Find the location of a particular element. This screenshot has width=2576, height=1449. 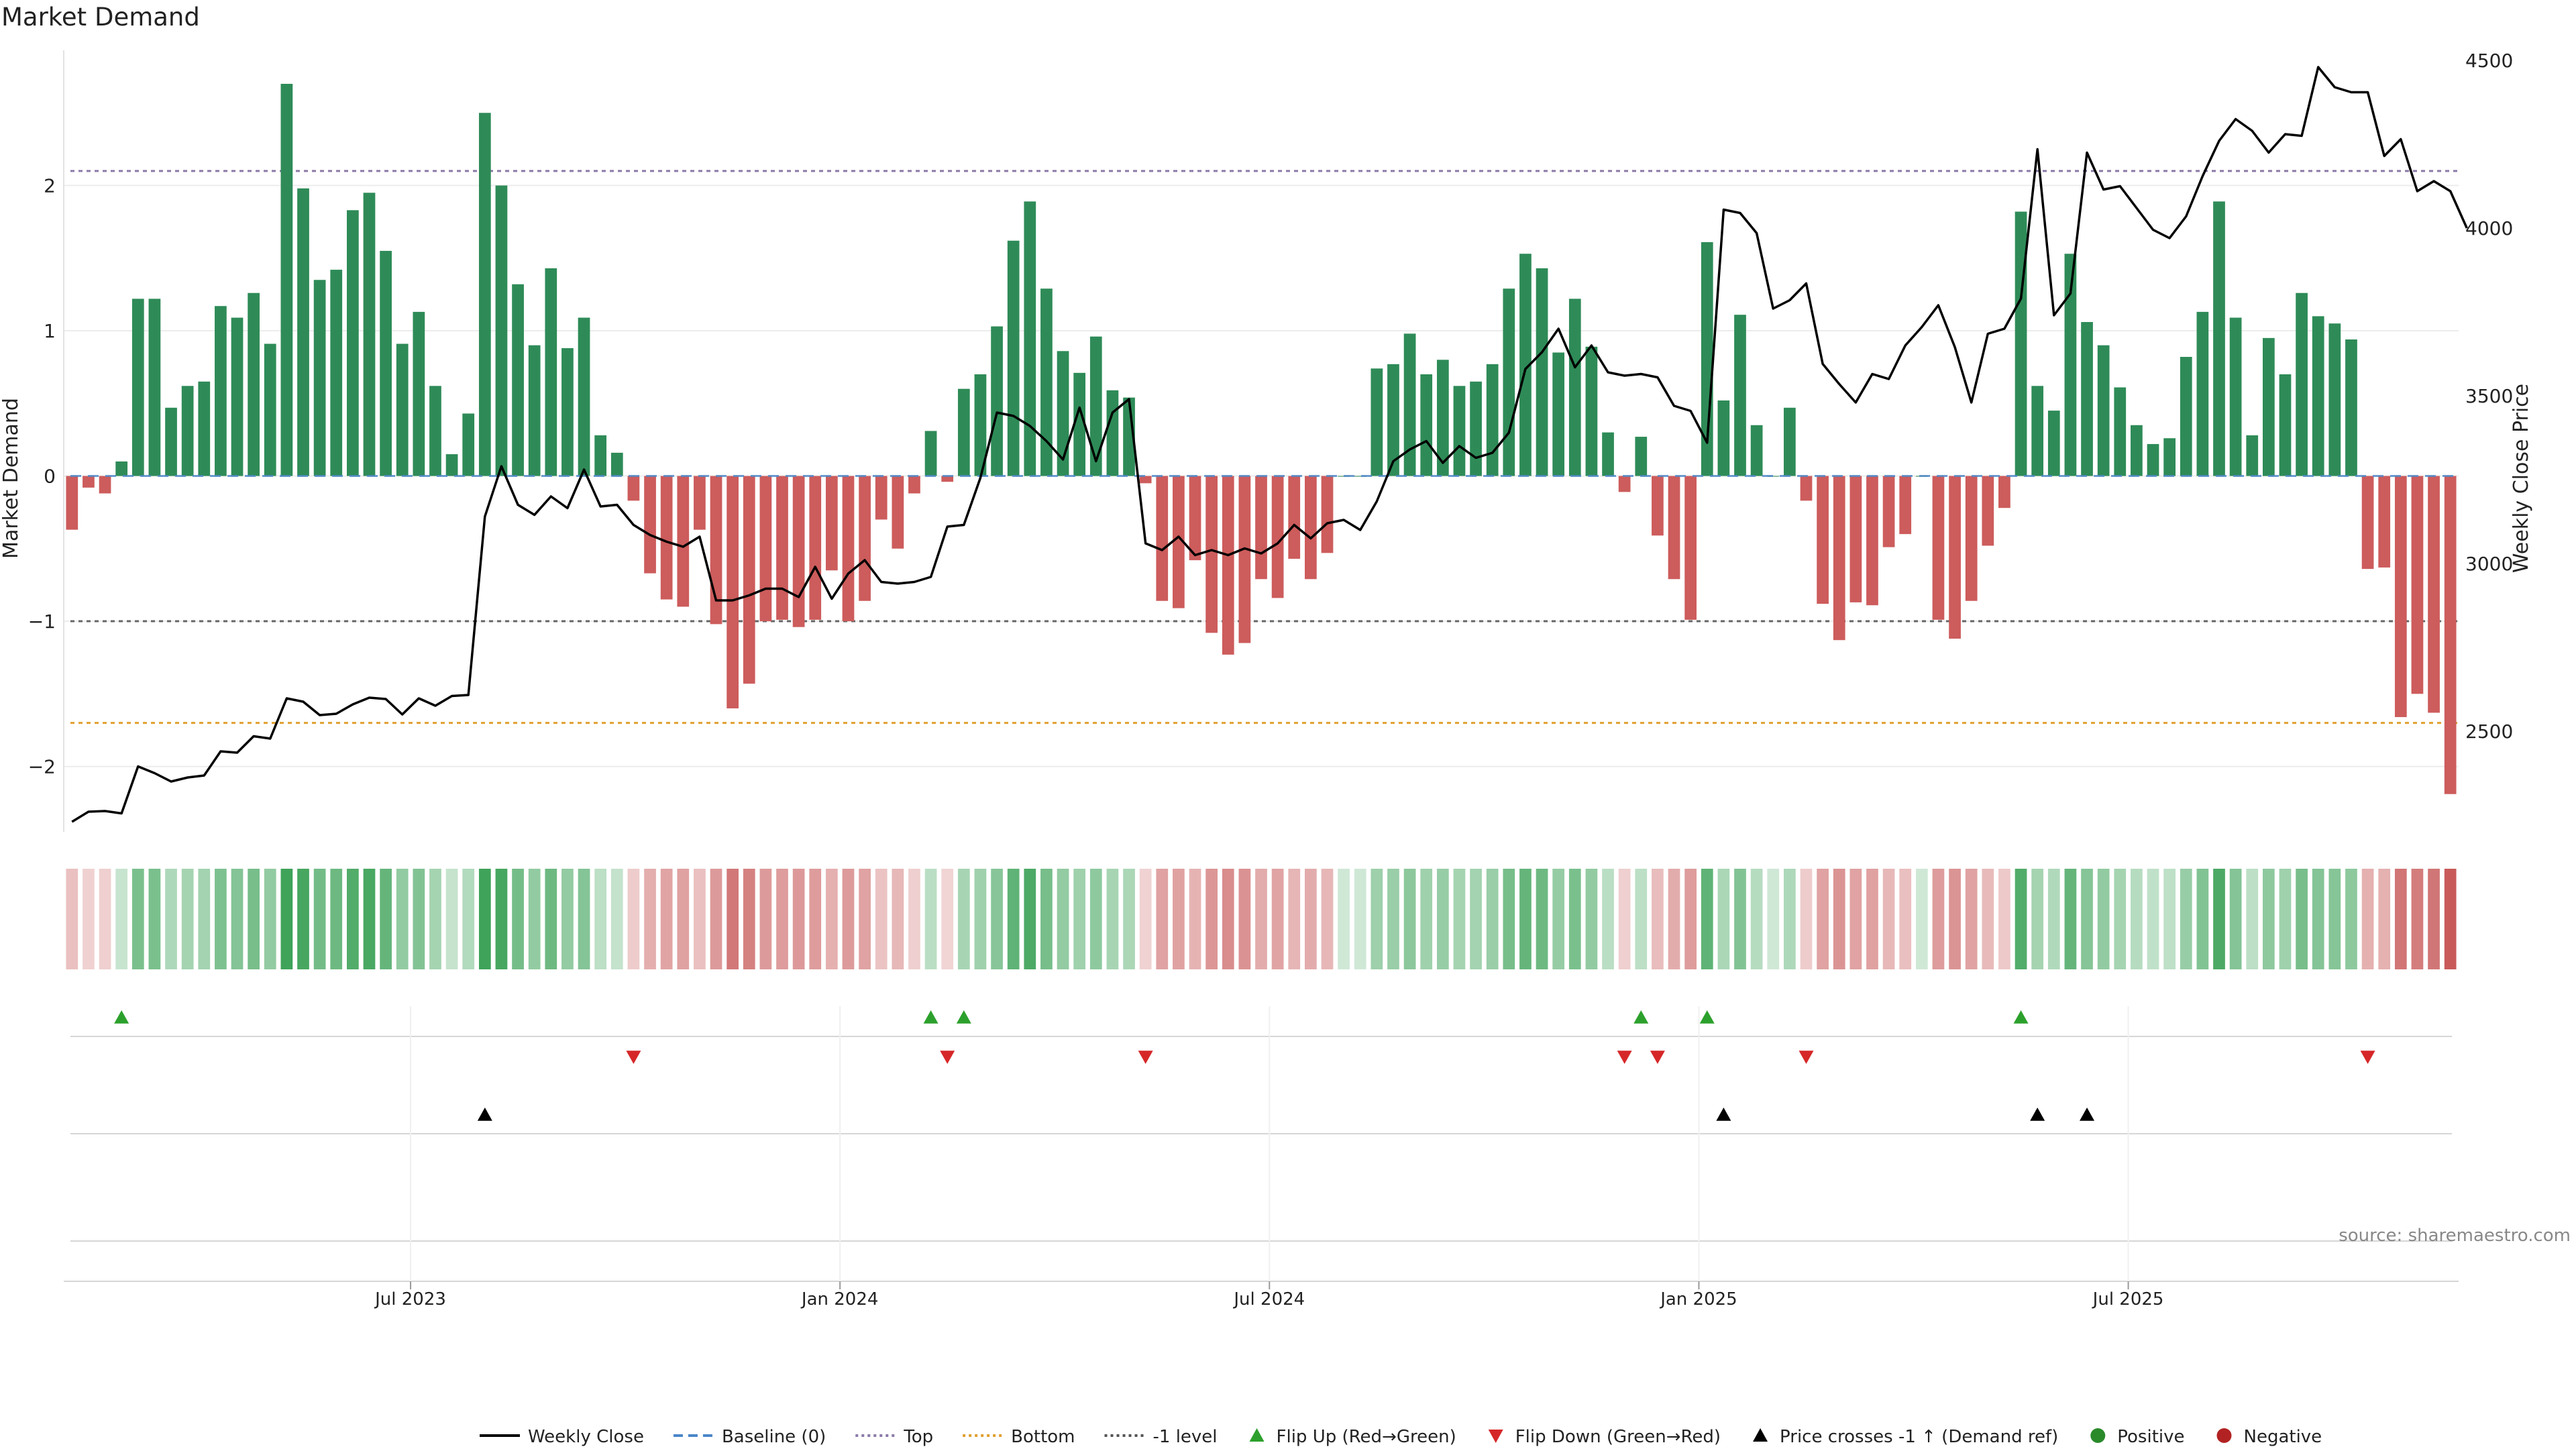

legend-label: Negative is located at coordinates (2283, 1437).